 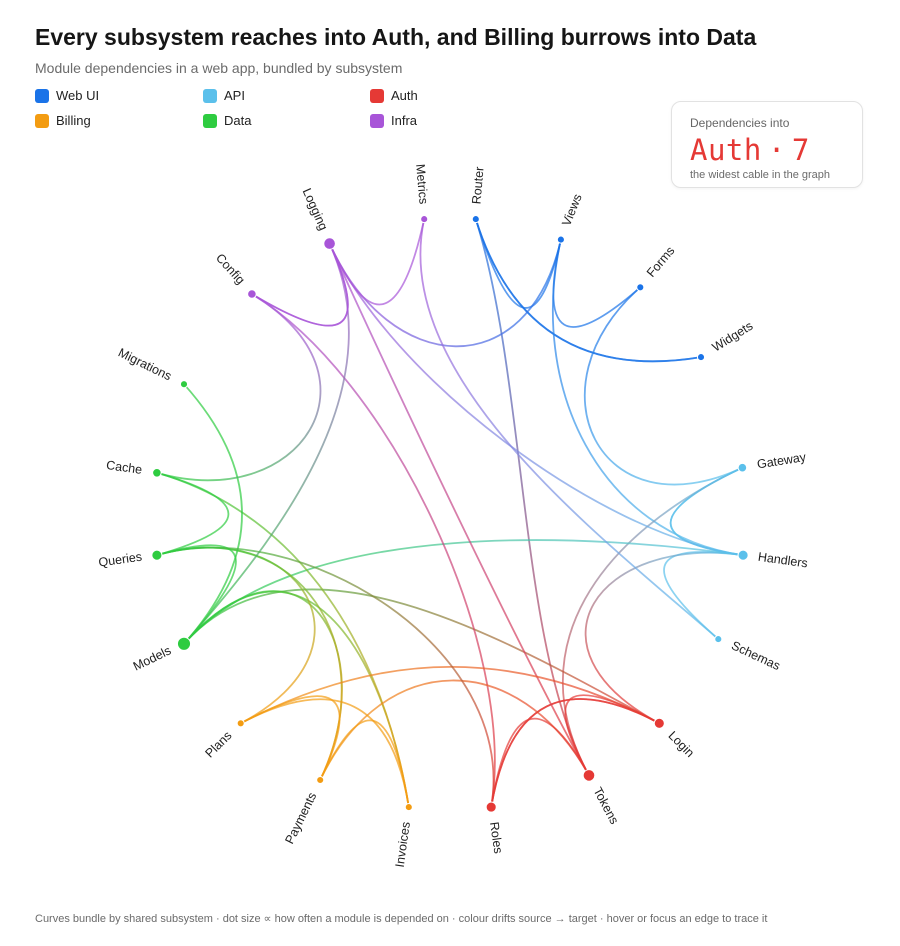 I want to click on edge-payments-to-tokens, so click(x=454, y=730).